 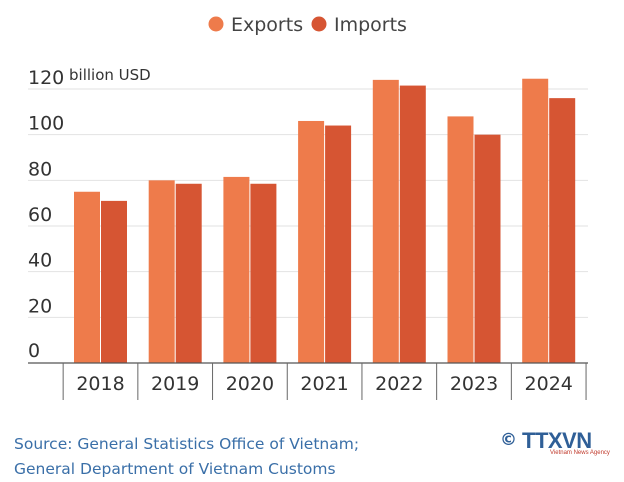 I want to click on y-axis-ticks: 0 20 40 60 80 100 120, so click(x=46, y=214).